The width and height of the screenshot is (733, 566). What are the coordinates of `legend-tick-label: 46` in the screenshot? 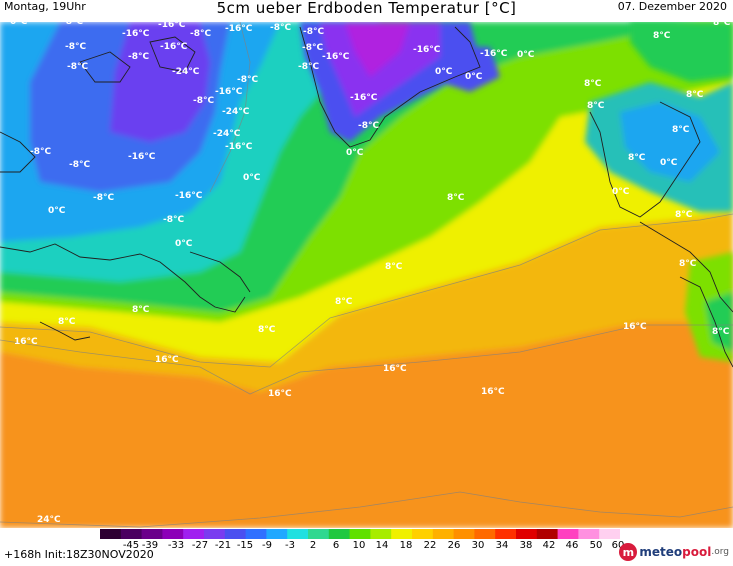 It's located at (572, 545).